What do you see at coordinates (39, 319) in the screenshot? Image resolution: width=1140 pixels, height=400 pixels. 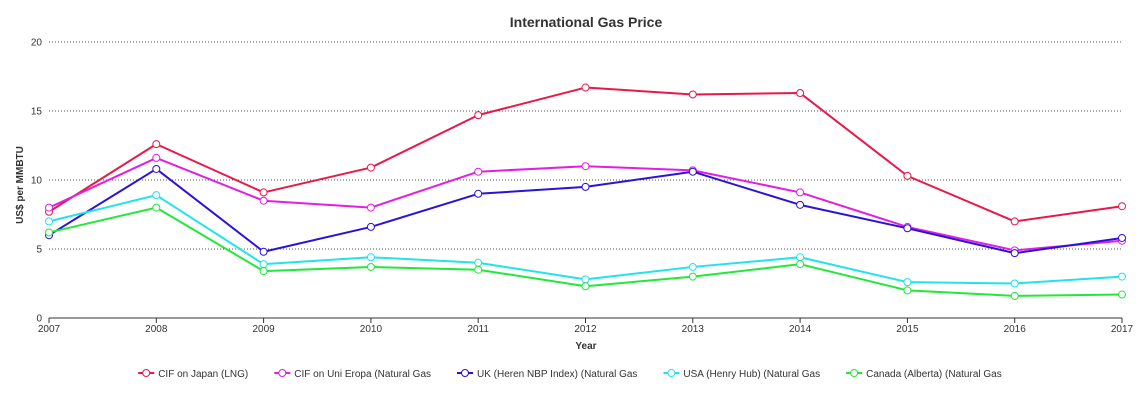 I see `y-tick-label: 0` at bounding box center [39, 319].